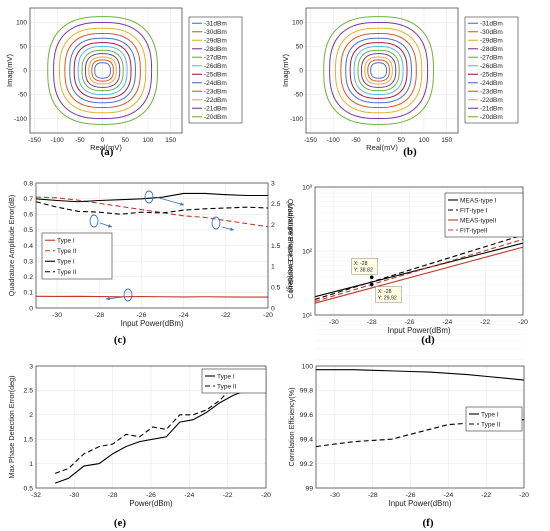  I want to click on y-right-tick-label: 1.5, so click(276, 246).